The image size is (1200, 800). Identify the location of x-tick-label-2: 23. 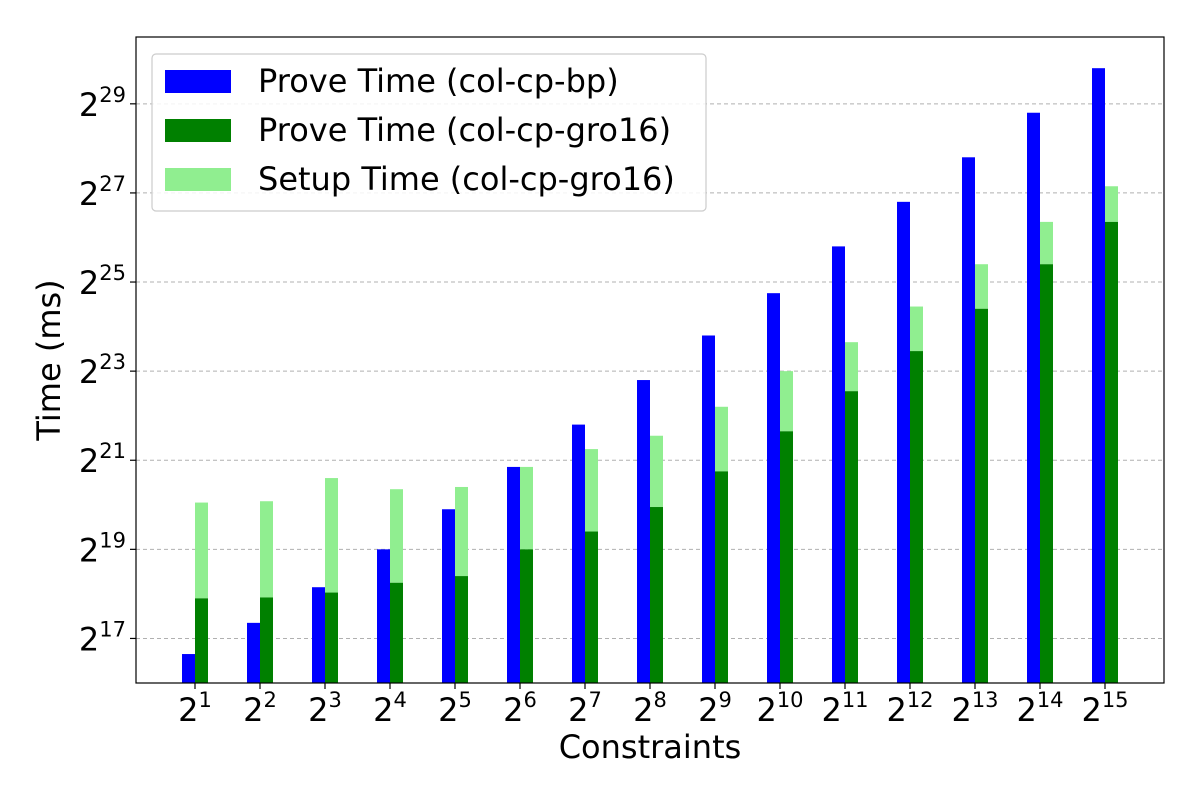
(325, 708).